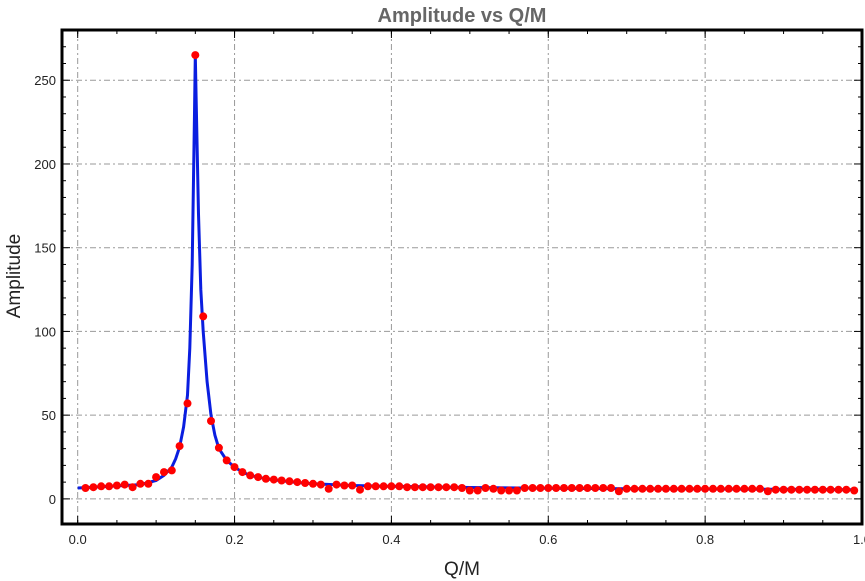 The width and height of the screenshot is (865, 581). Describe the element at coordinates (45, 290) in the screenshot. I see `y-tick-labels: 0 50 100 150 200 250` at that location.